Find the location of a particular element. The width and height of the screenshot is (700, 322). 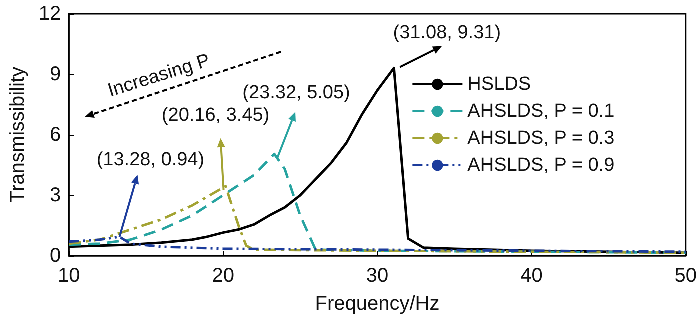

x-tick-label: 50 is located at coordinates (685, 276).